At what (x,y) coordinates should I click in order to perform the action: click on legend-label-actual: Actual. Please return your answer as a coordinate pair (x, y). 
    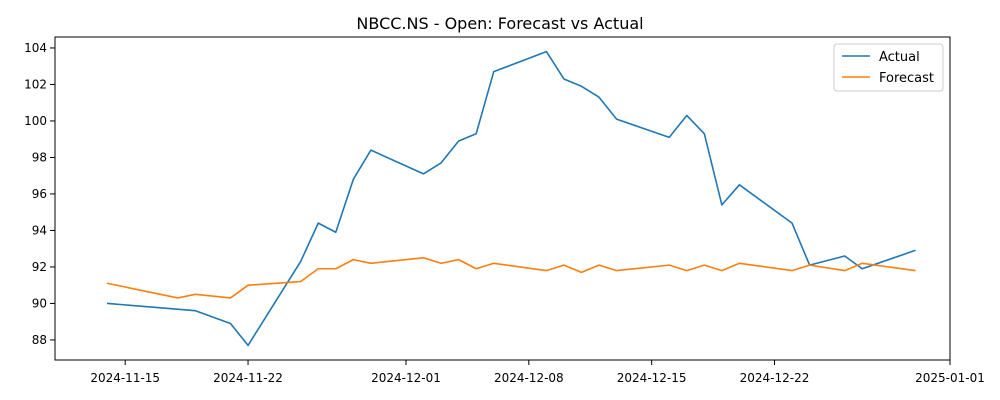
    Looking at the image, I should click on (899, 57).